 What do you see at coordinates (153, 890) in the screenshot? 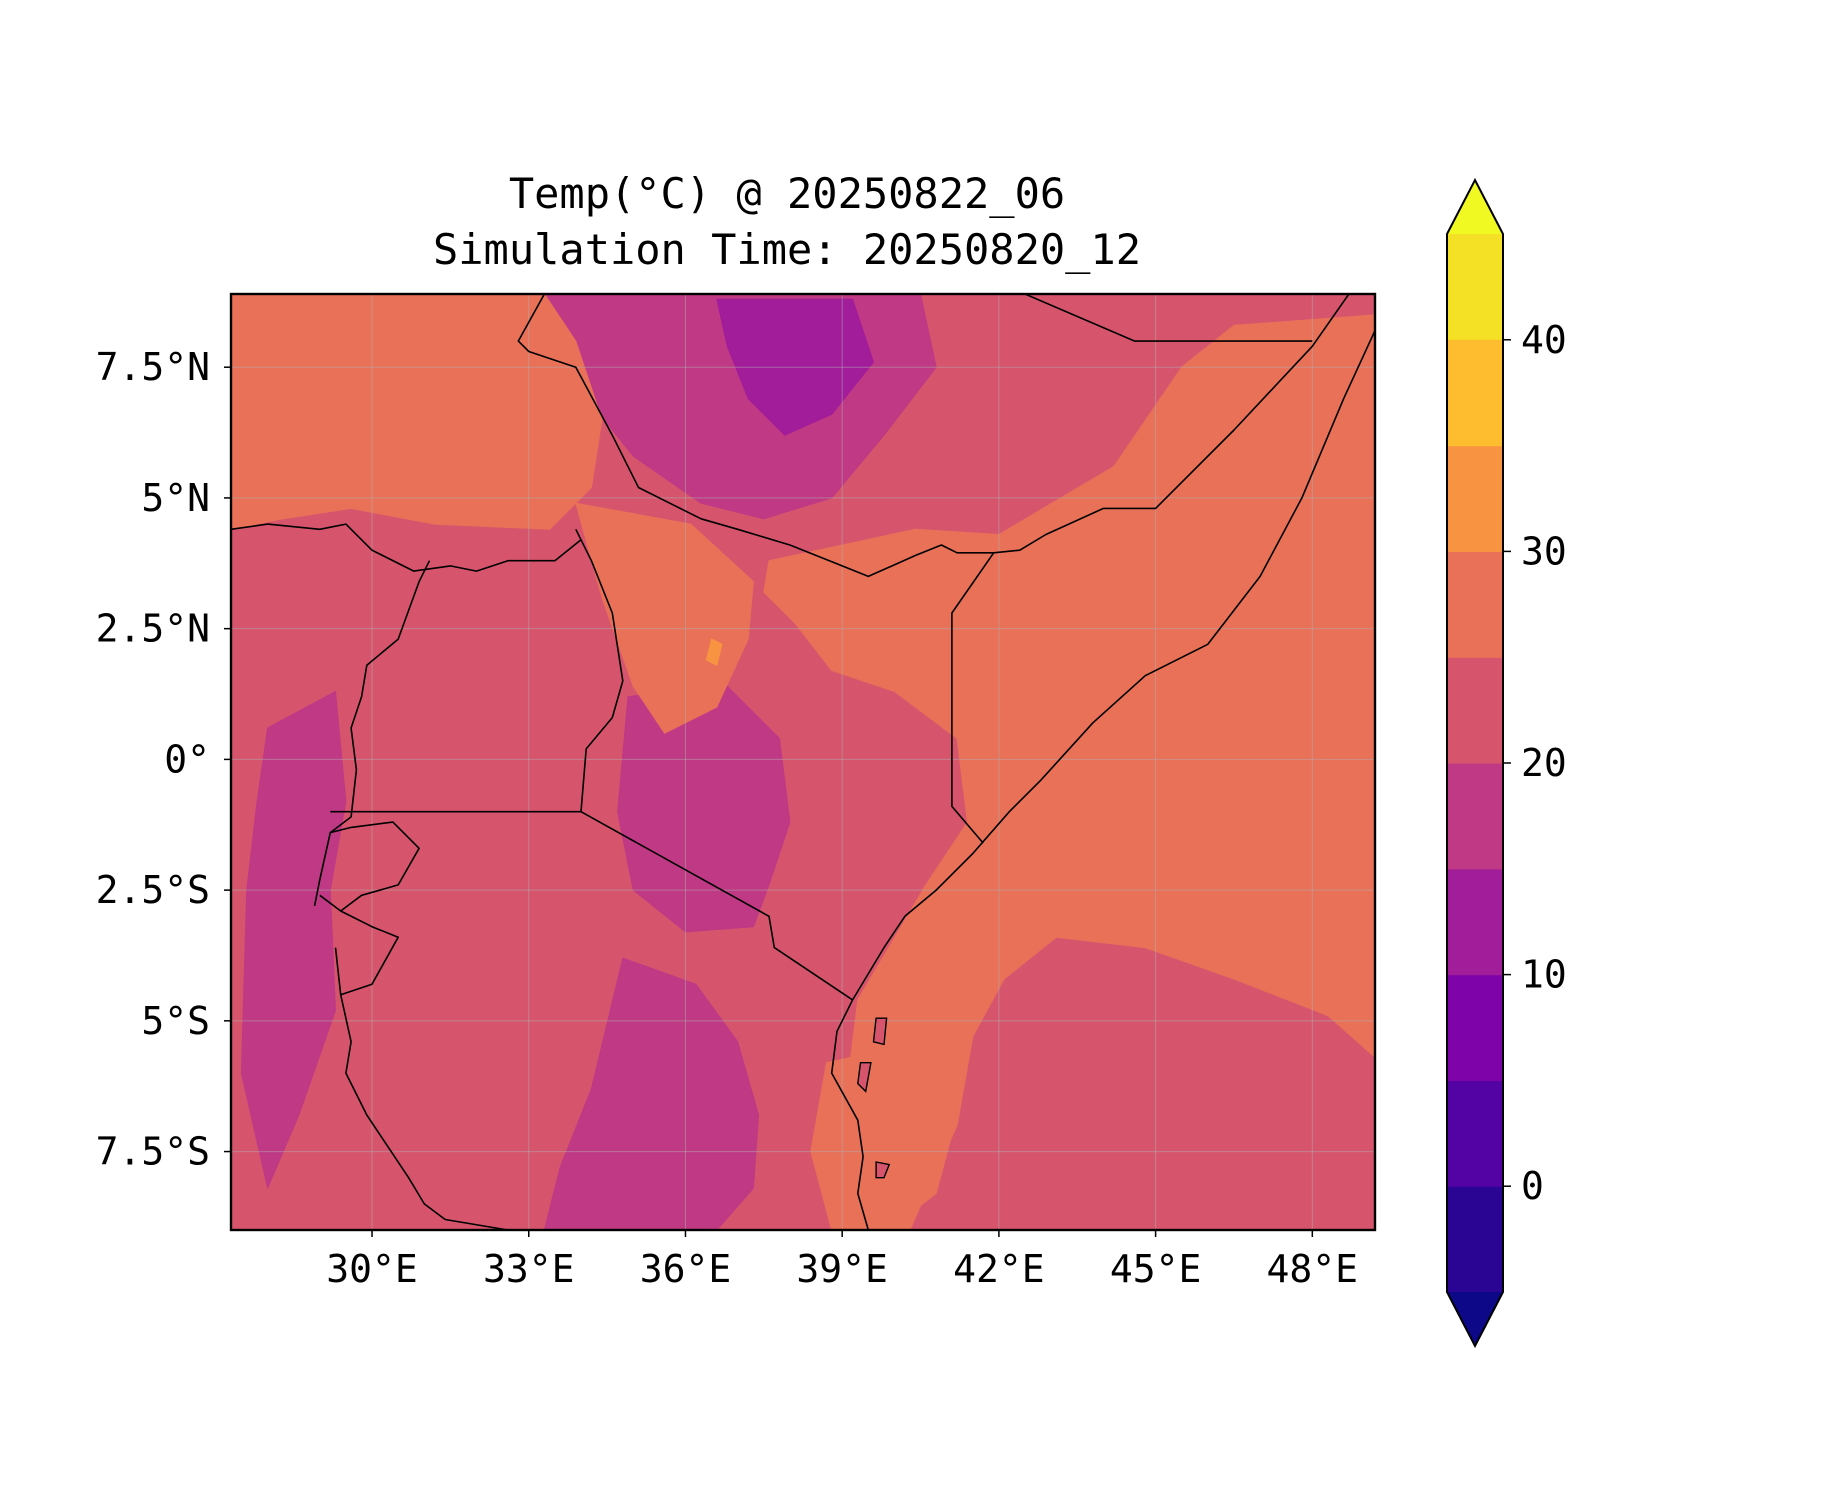
I see `y-tick-label: 2.5°S` at bounding box center [153, 890].